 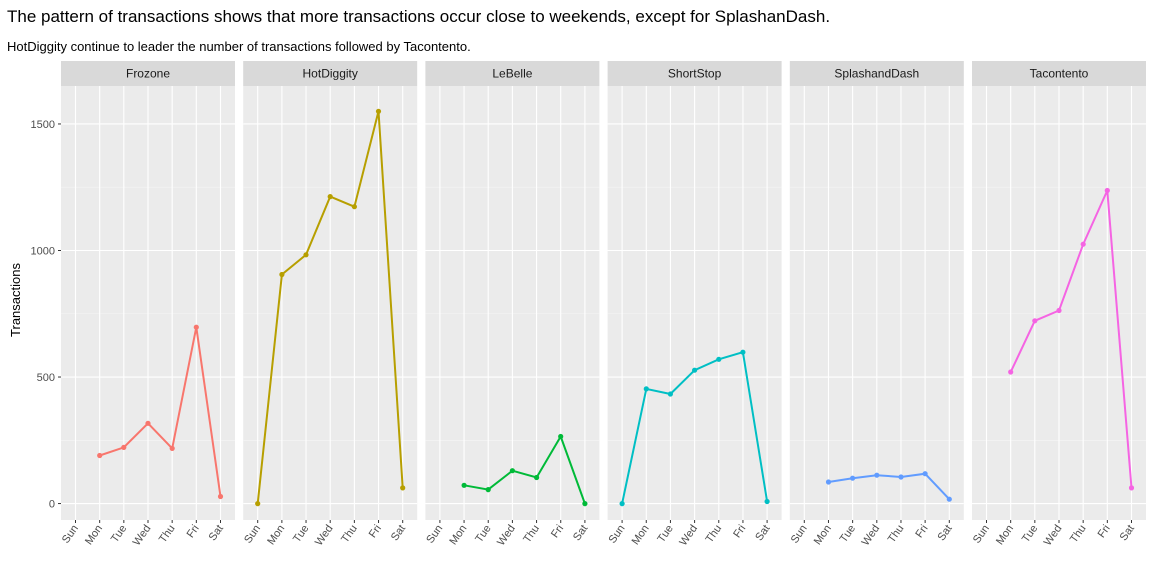 I want to click on facet-strip-label: Tacontento, so click(x=1059, y=74).